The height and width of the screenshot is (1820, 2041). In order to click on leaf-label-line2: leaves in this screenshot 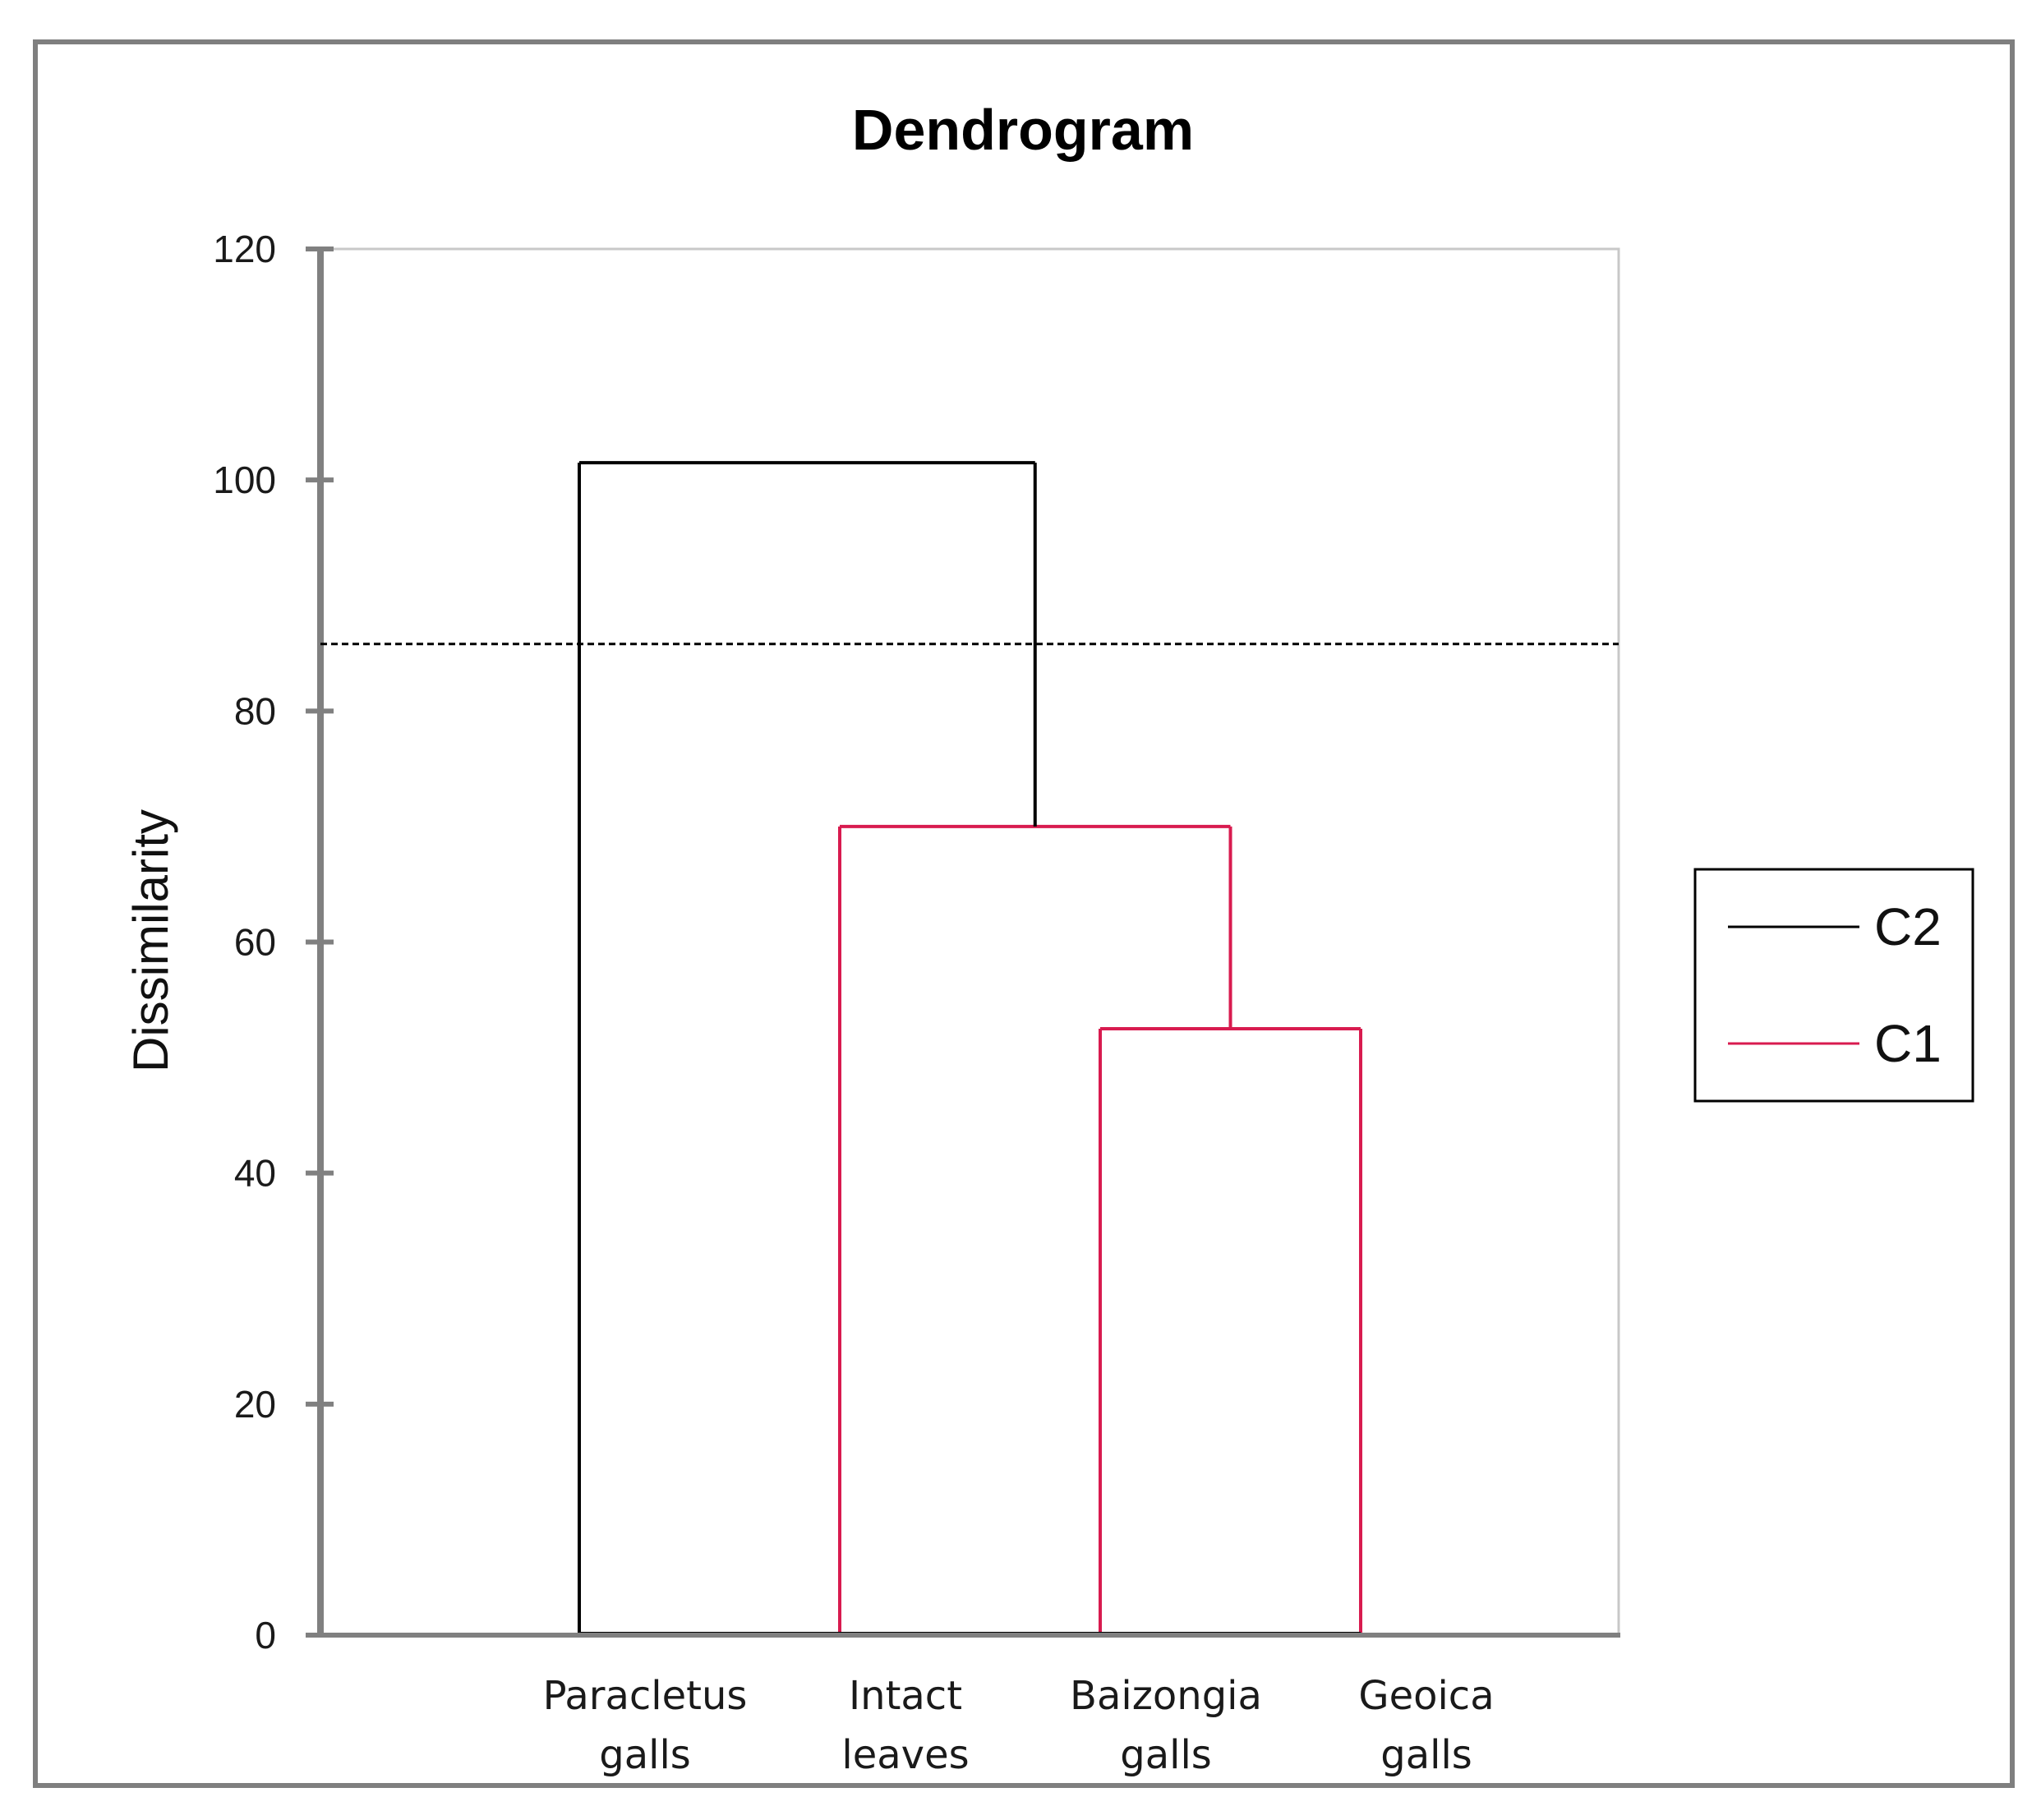, I will do `click(905, 1755)`.